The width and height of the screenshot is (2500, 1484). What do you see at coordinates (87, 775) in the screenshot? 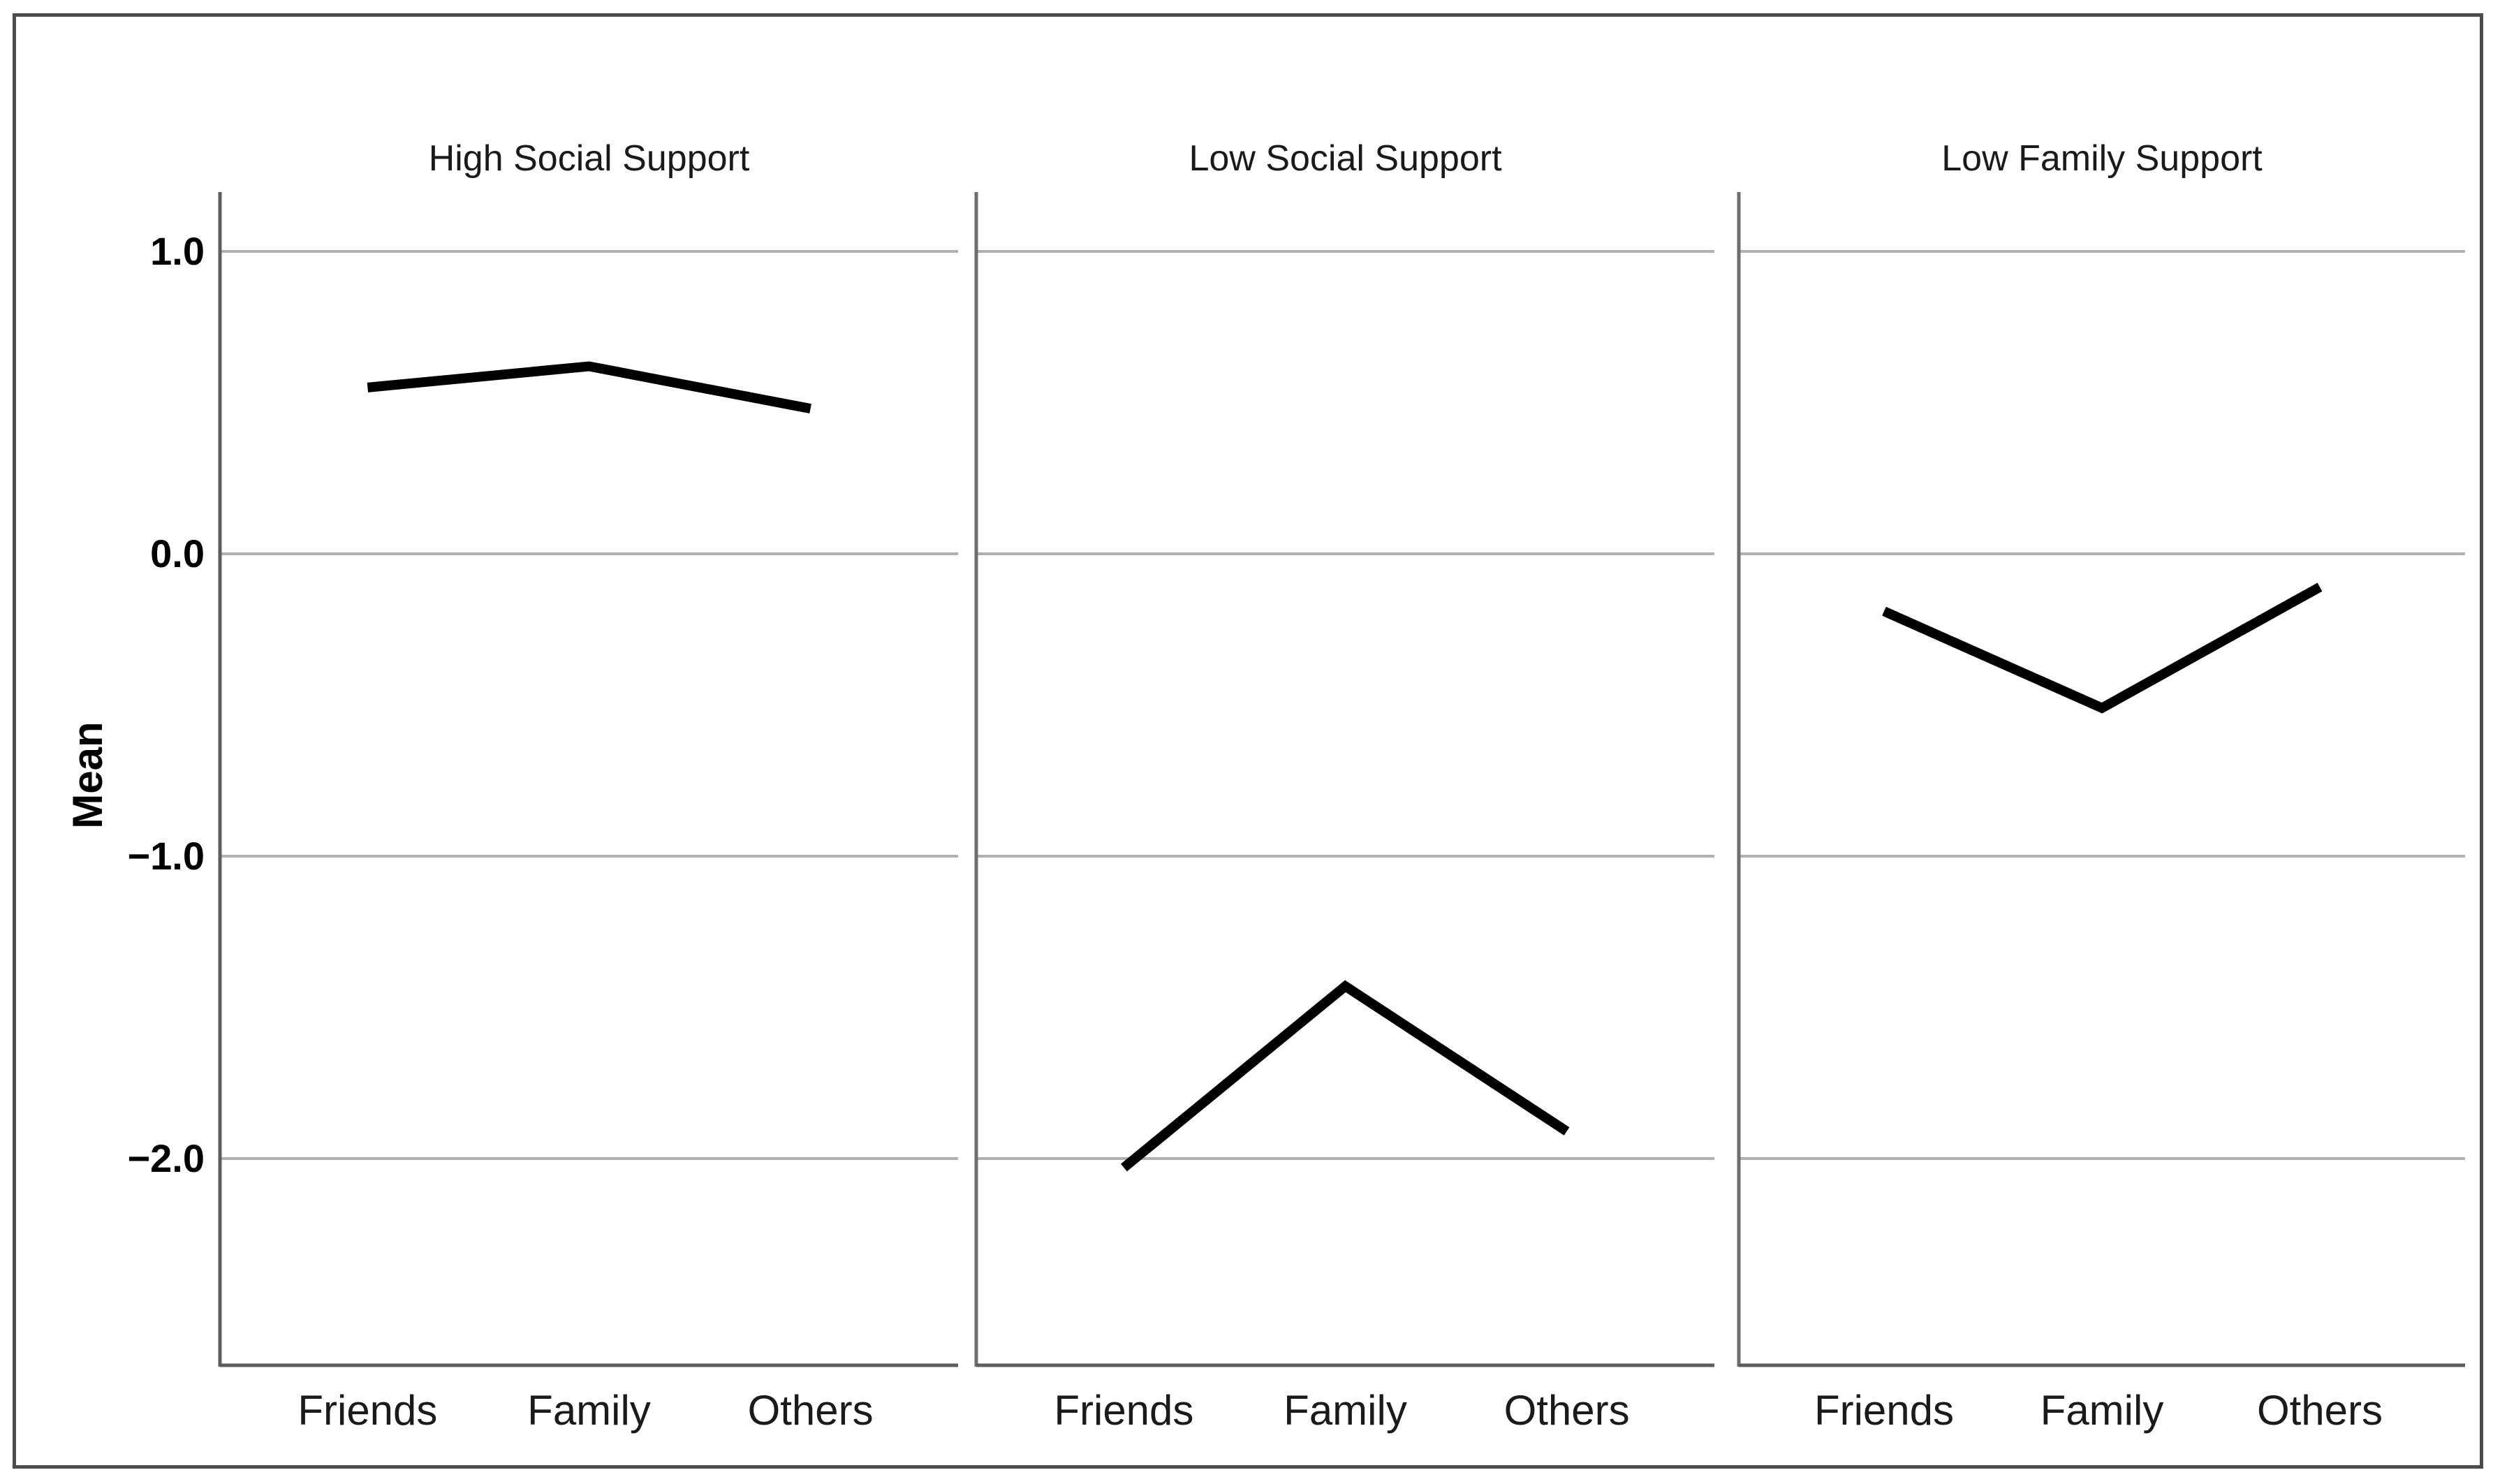
I see `y-axis-title: Mean` at bounding box center [87, 775].